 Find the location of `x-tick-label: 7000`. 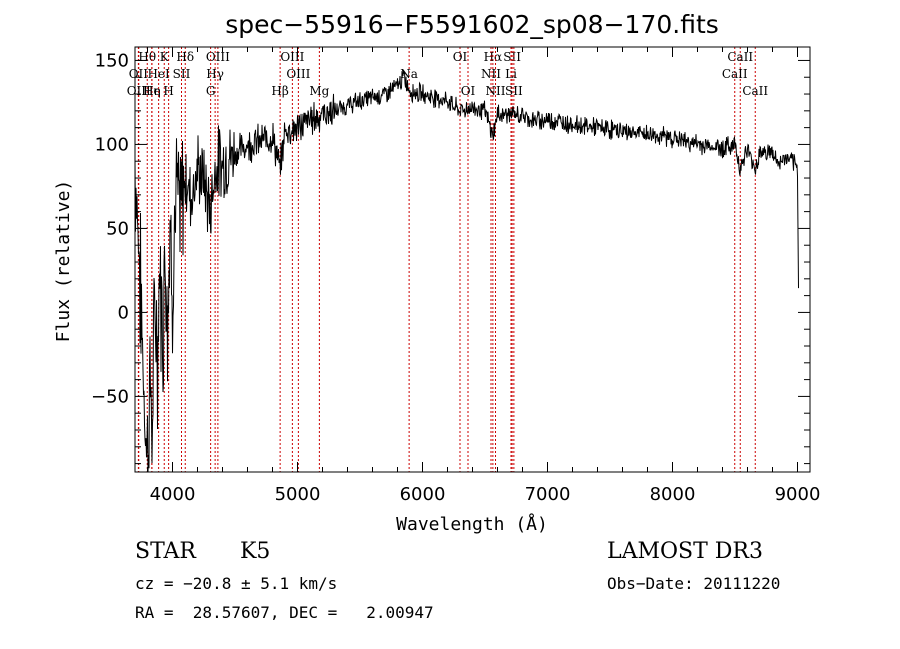

x-tick-label: 7000 is located at coordinates (548, 494).